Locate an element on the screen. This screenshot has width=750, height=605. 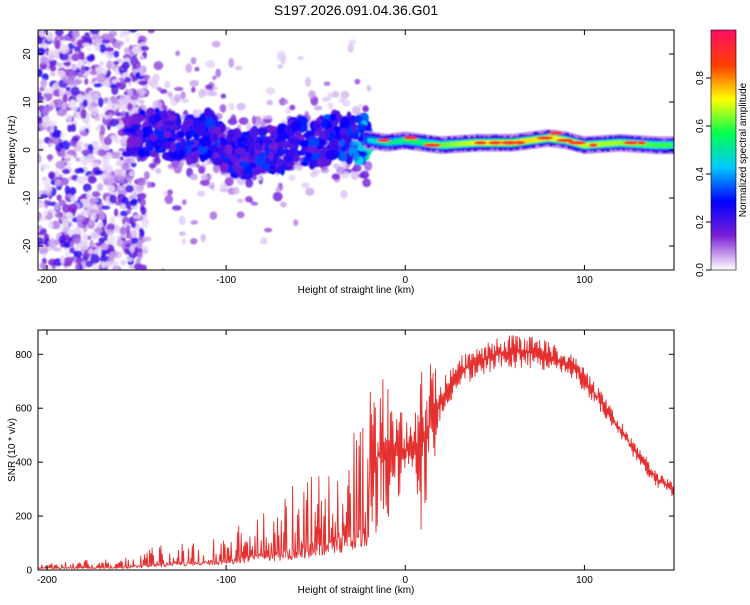
snr-x-tick-label: -100 is located at coordinates (226, 580).